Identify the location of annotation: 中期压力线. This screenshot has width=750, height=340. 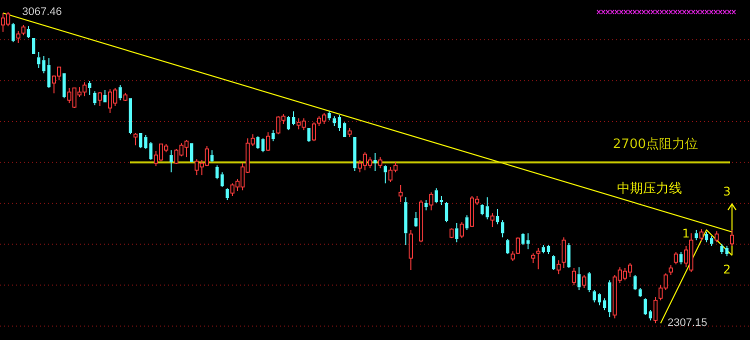
(649, 189).